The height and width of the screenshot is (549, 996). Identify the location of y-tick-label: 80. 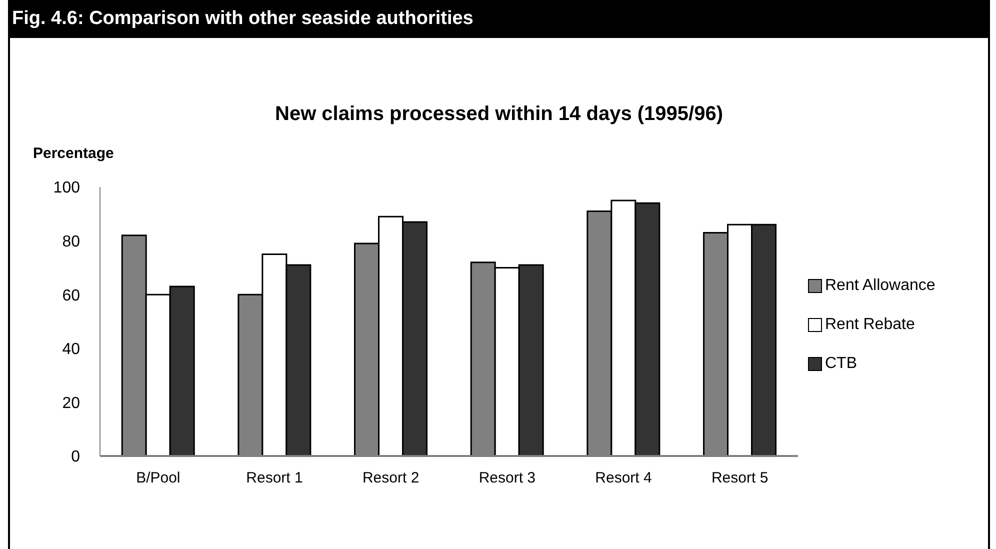
(71, 241).